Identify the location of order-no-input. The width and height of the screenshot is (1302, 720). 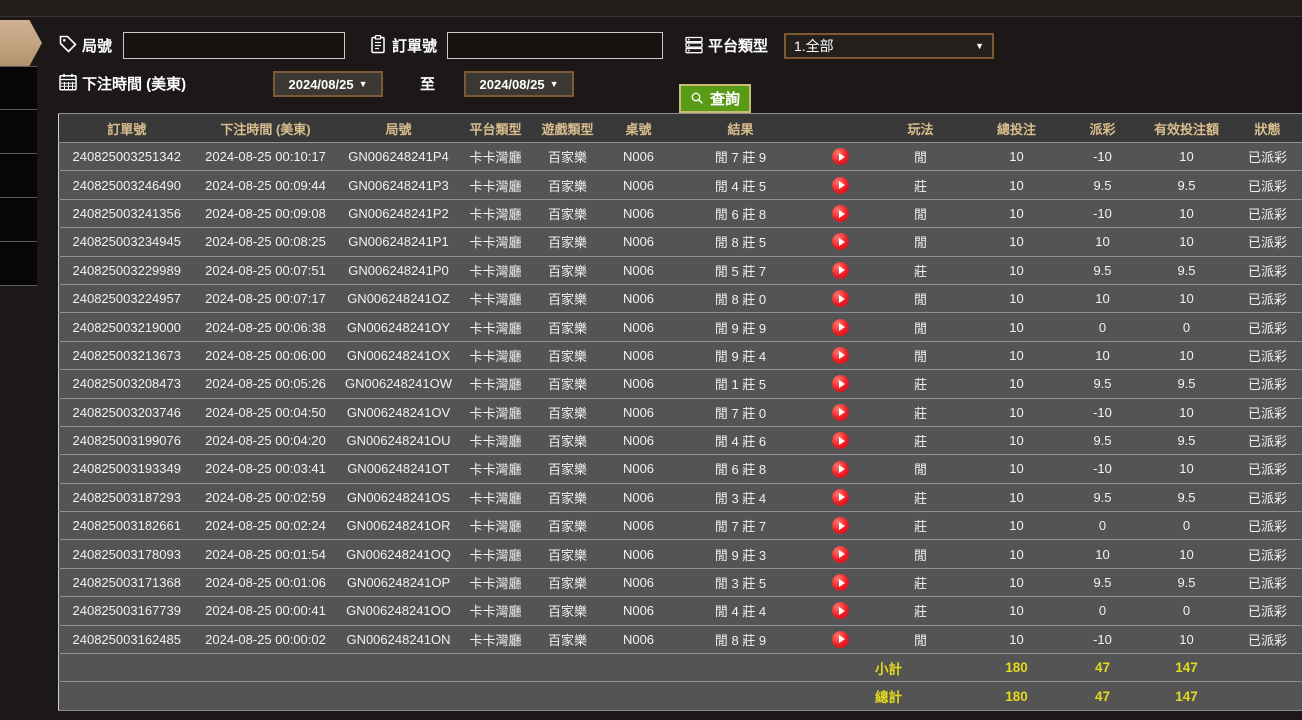
(555, 45).